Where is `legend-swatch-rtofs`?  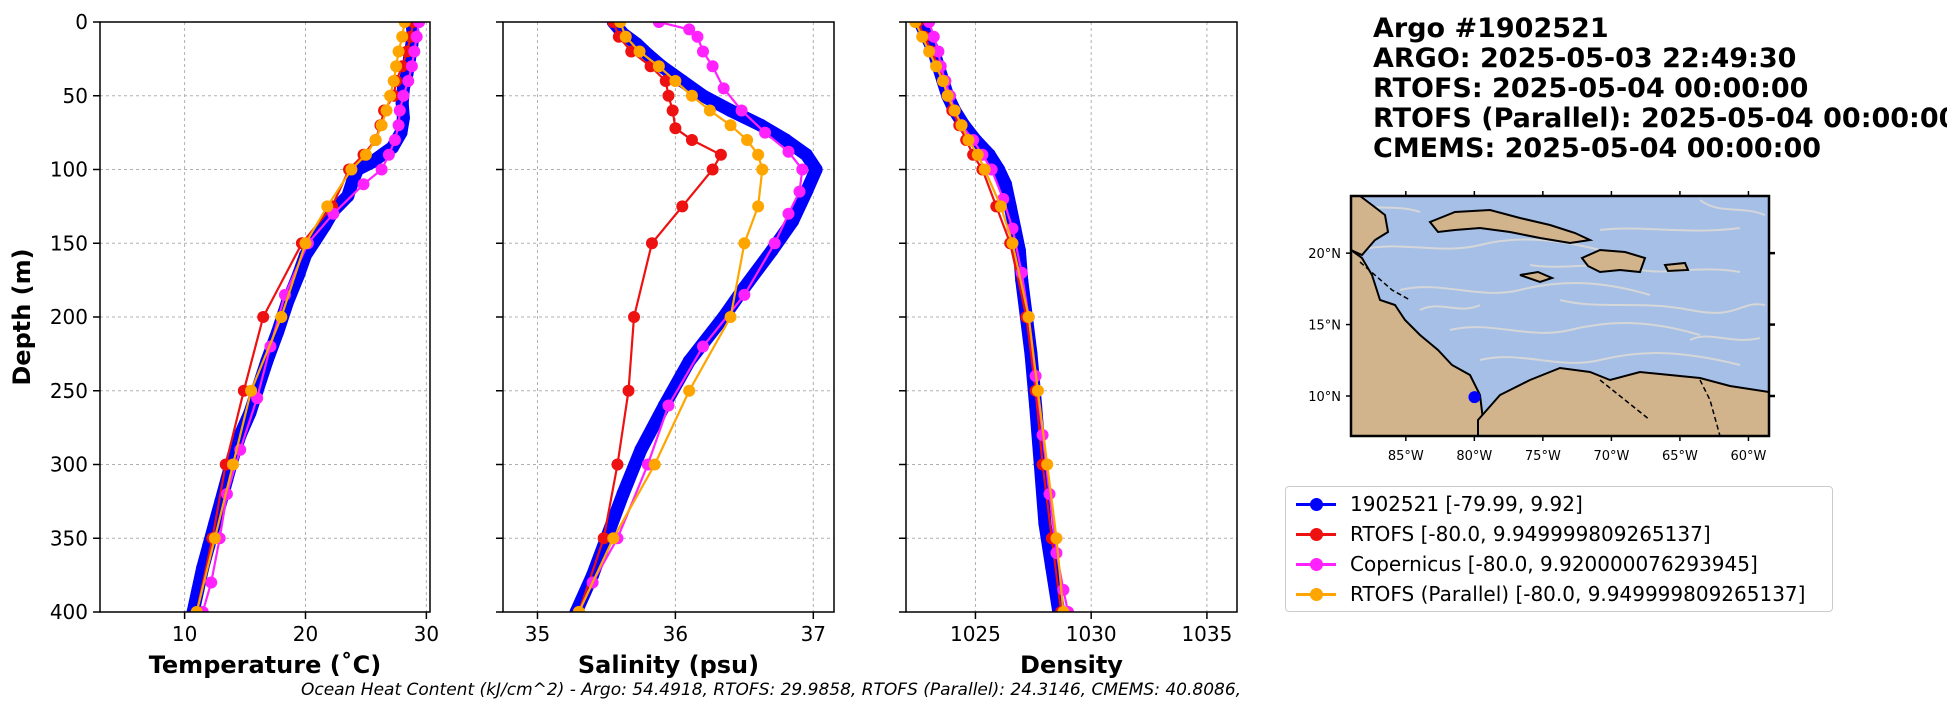
legend-swatch-rtofs is located at coordinates (1316, 534).